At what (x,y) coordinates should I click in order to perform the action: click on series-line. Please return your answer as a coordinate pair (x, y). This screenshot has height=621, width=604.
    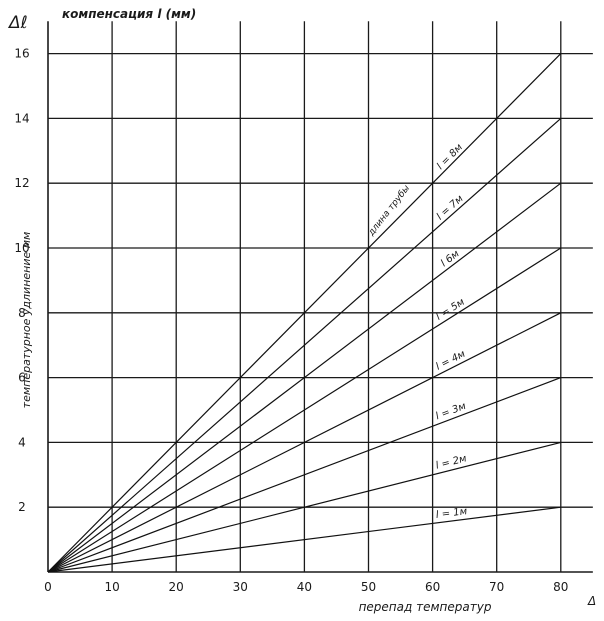
    Looking at the image, I should click on (304, 539).